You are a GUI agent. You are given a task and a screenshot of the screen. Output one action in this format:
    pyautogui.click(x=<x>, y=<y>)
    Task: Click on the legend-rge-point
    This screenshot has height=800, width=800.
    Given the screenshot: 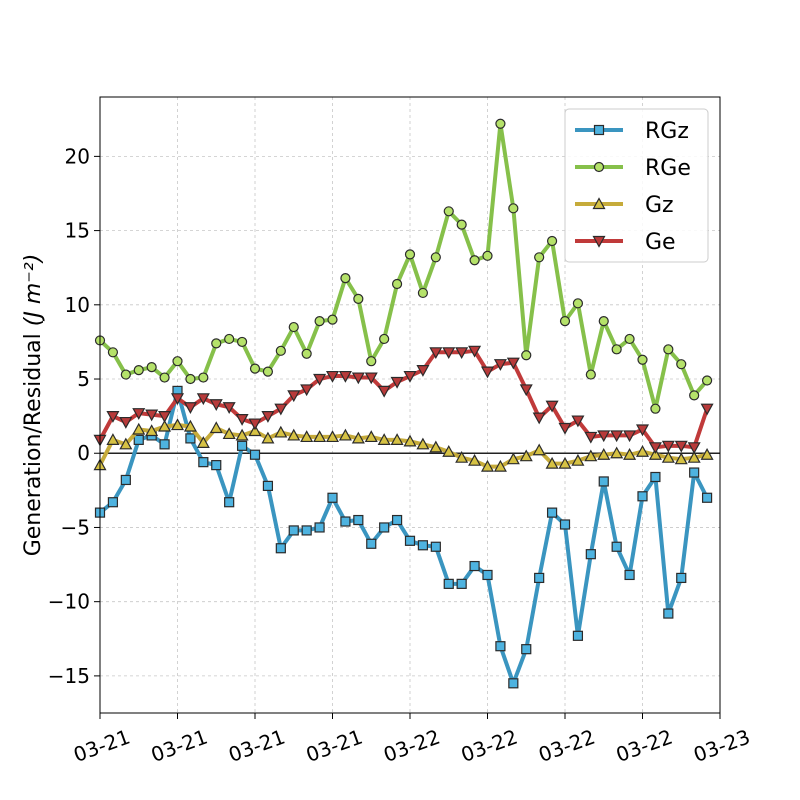 What is the action you would take?
    pyautogui.click(x=599, y=167)
    